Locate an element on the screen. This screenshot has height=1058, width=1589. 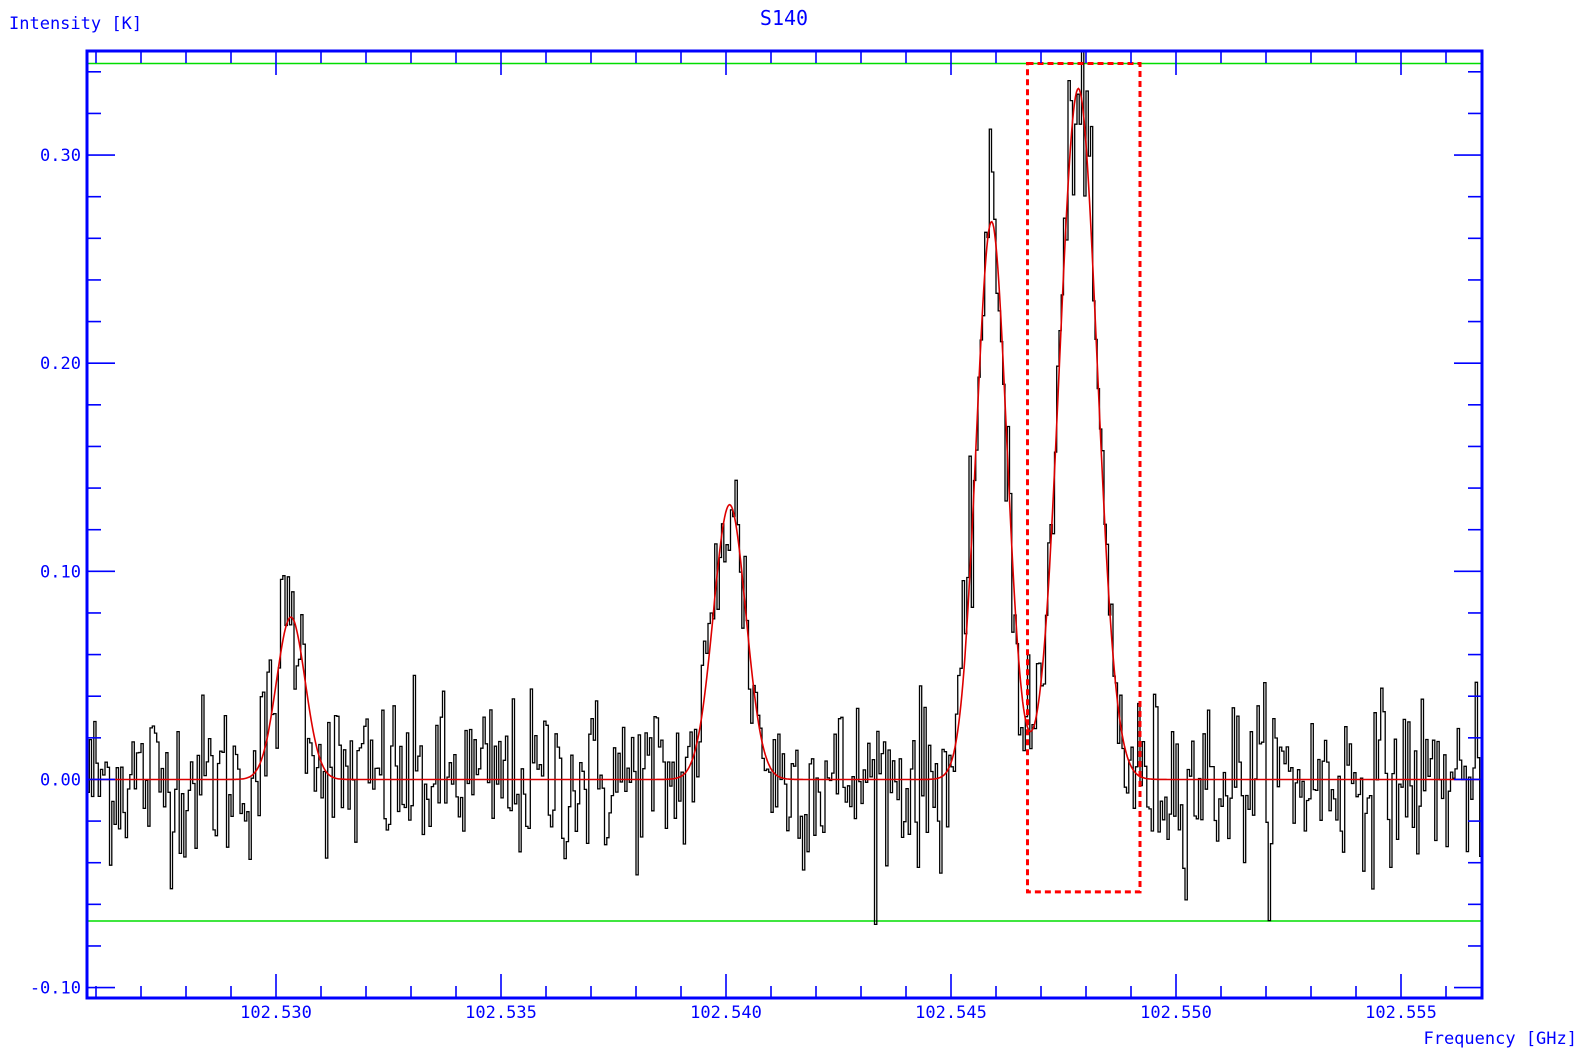
x-tick-label: 102.550 is located at coordinates (1176, 1013).